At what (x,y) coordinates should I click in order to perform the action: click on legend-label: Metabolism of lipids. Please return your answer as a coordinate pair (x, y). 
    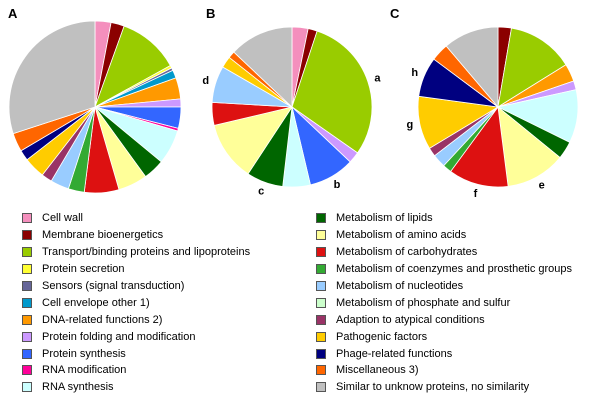
    Looking at the image, I should click on (384, 218).